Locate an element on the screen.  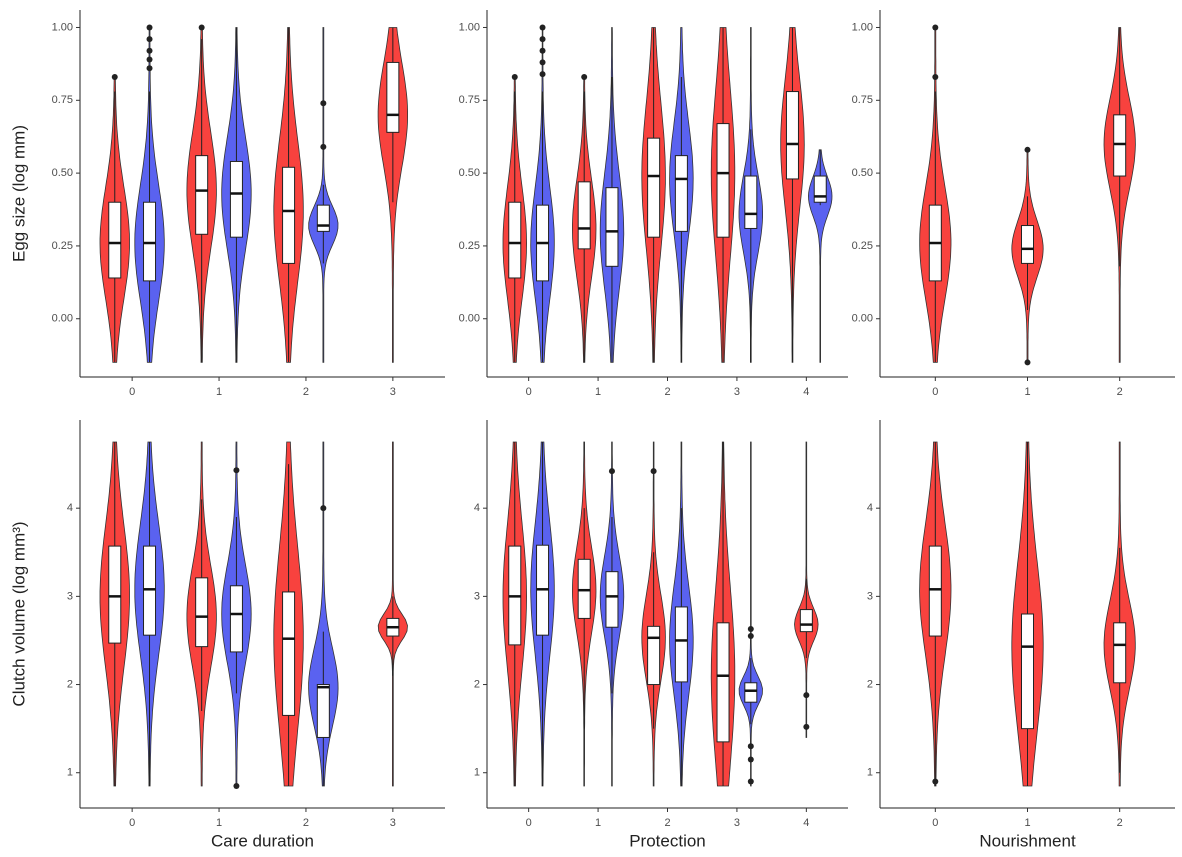
y-tick-label: 0.00 is located at coordinates (862, 319).